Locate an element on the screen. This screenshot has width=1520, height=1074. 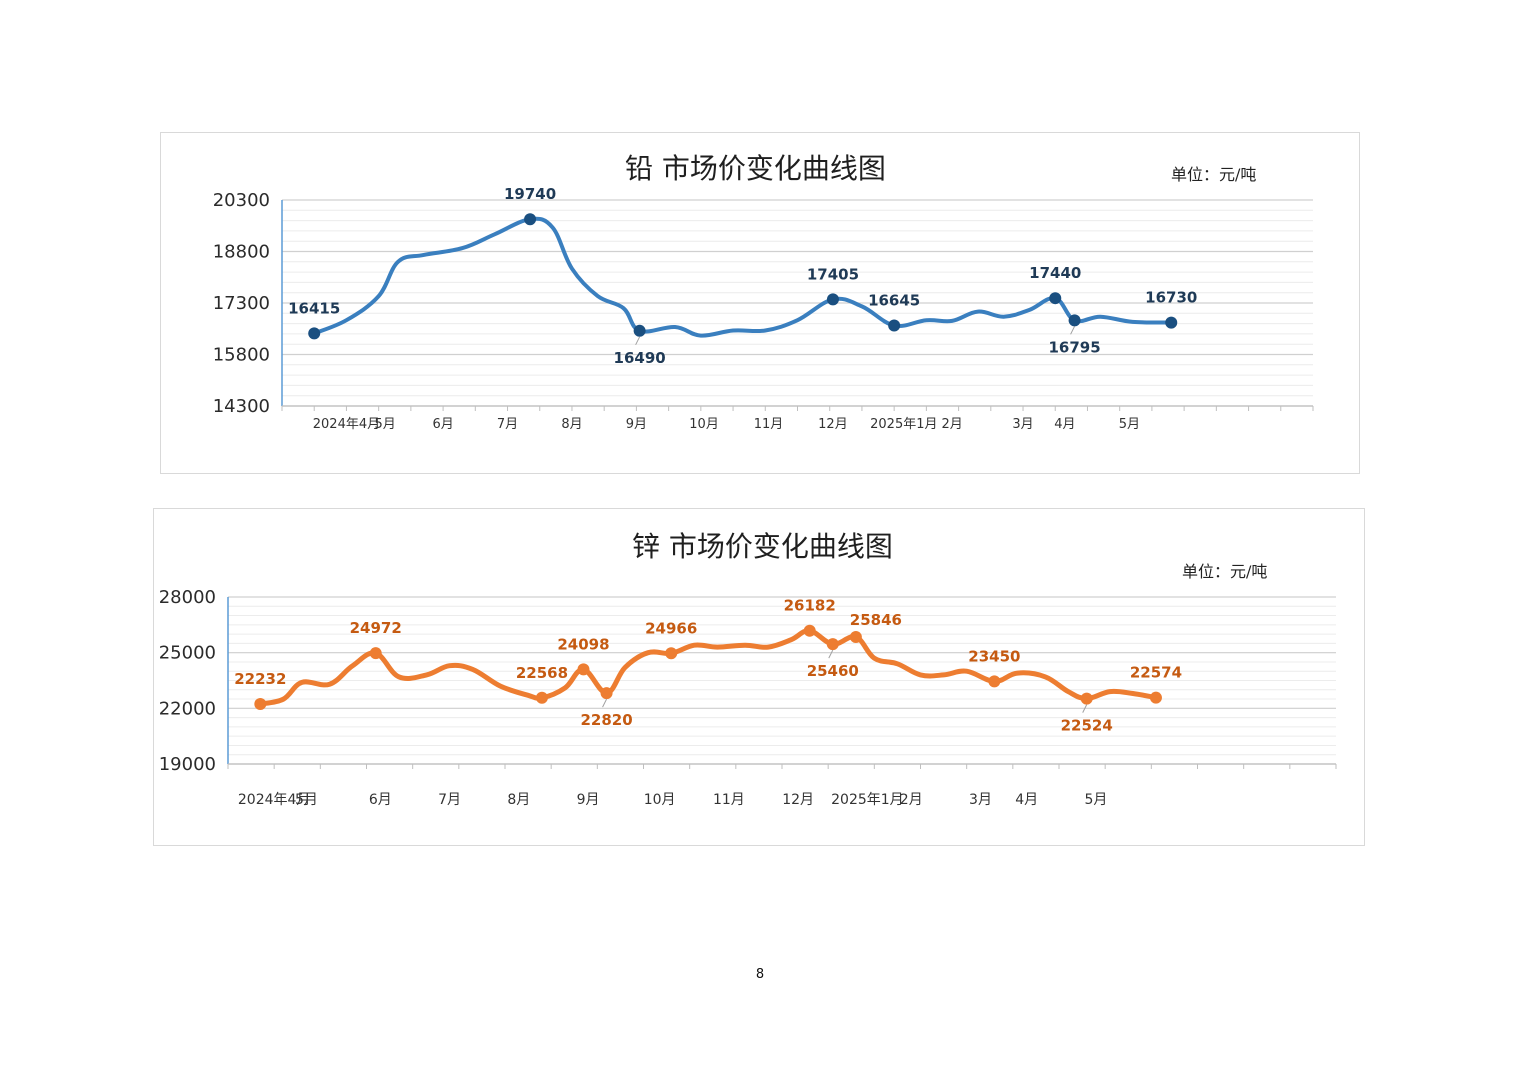
y-tick-label: 15800 is located at coordinates (241, 355).